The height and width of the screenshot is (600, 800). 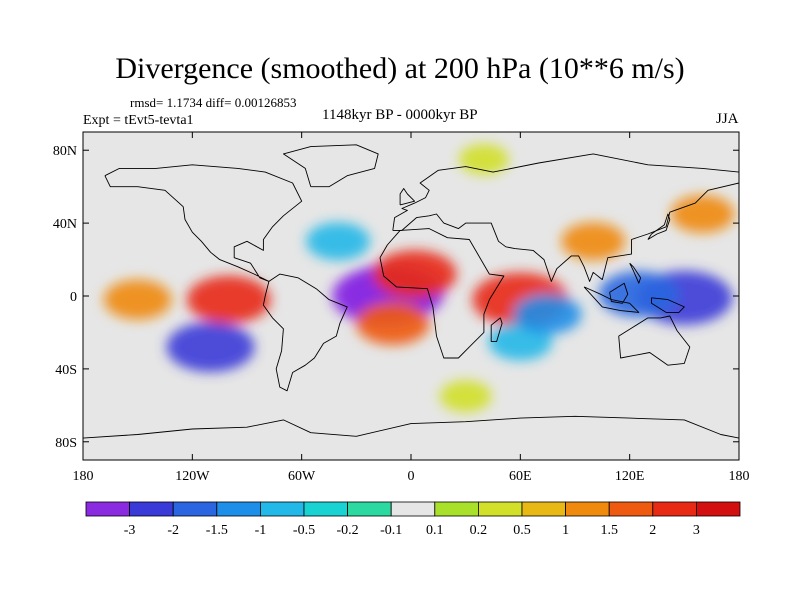 I want to click on coast-africa, so click(x=442, y=293).